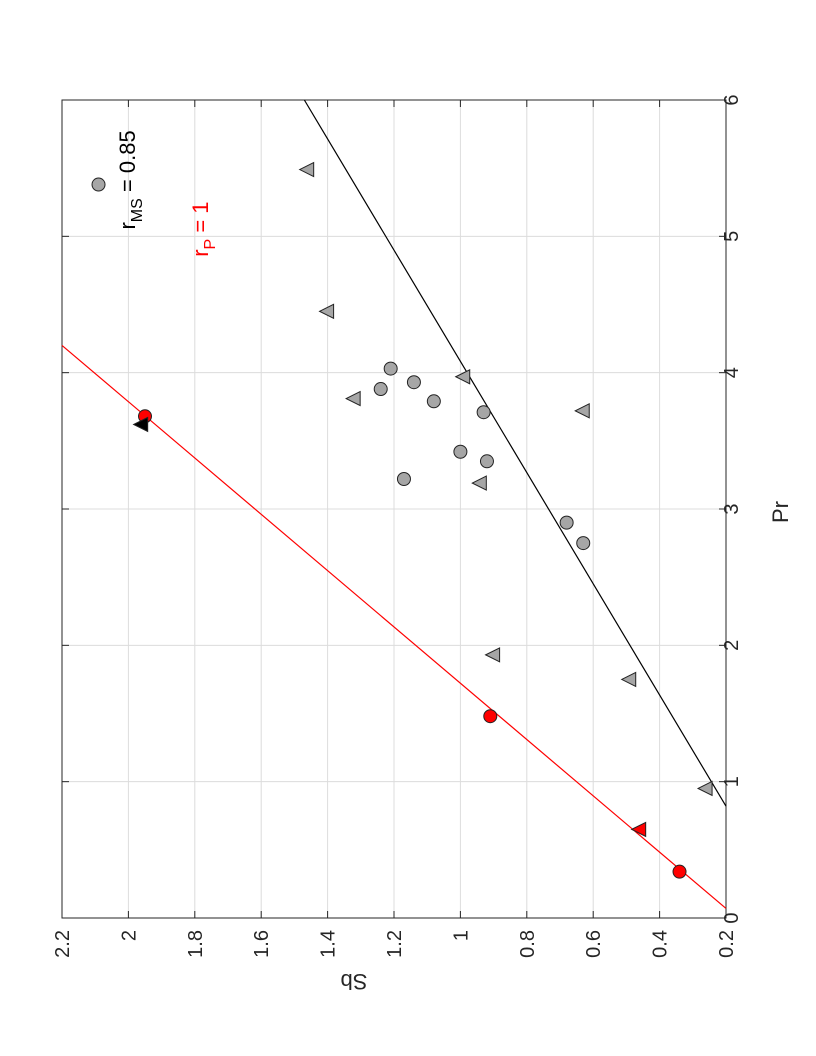 This screenshot has height=1056, width=816. What do you see at coordinates (354, 981) in the screenshot?
I see `y-axis-label: Sb` at bounding box center [354, 981].